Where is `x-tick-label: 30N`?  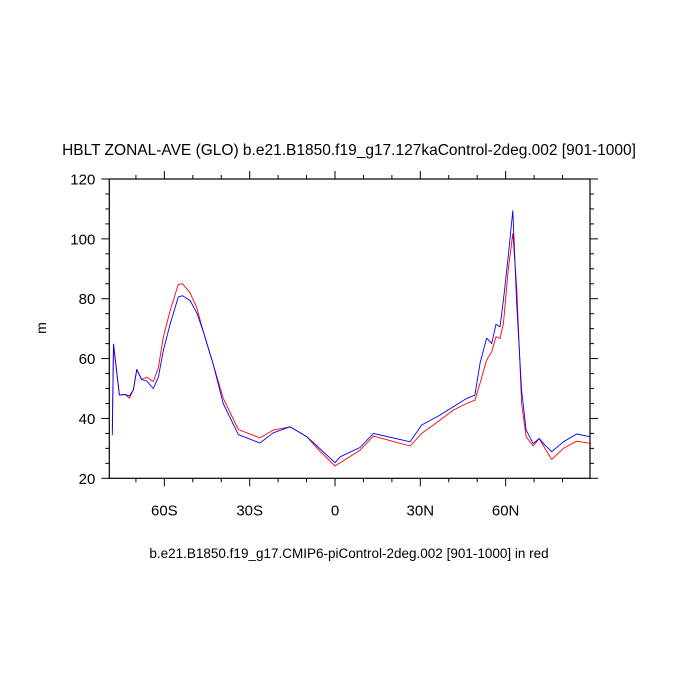
x-tick-label: 30N is located at coordinates (421, 510).